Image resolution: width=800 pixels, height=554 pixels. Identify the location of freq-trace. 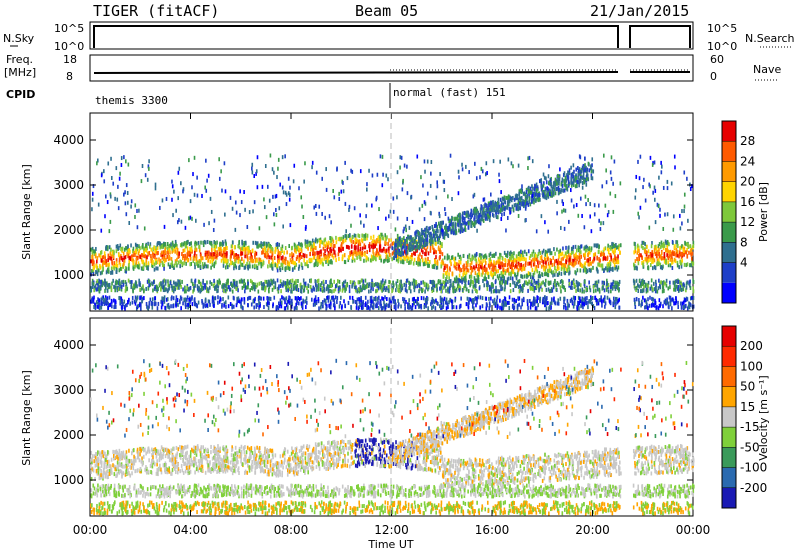
(391, 72).